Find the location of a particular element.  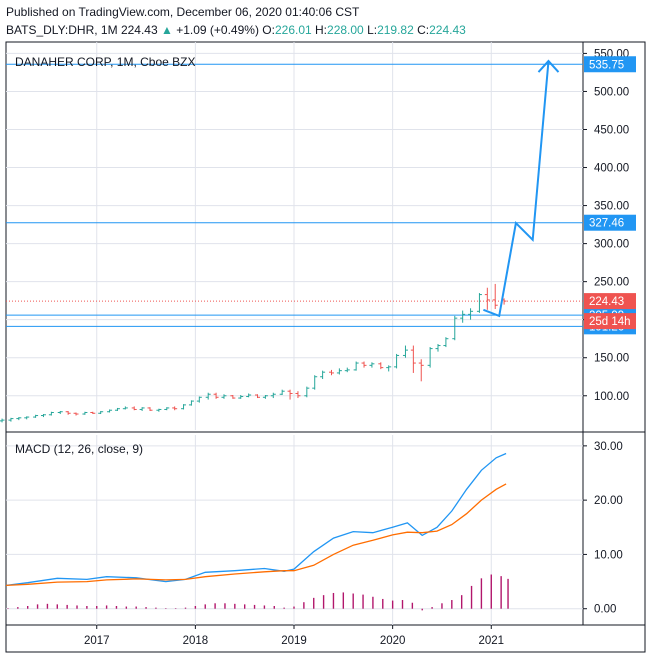

macd-tick-label: 10.00 is located at coordinates (608, 555).